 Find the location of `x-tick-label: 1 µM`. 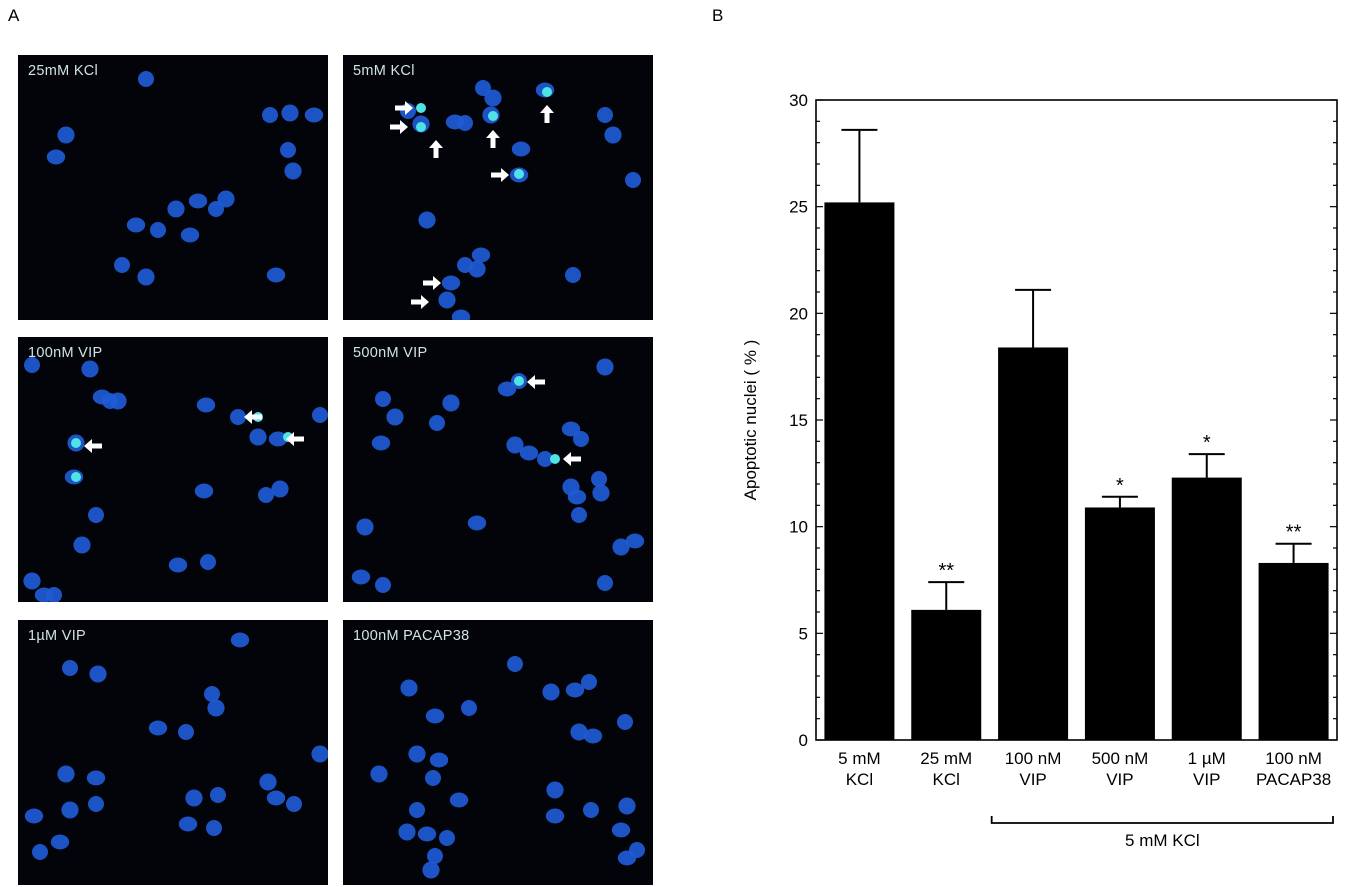

x-tick-label: 1 µM is located at coordinates (1207, 758).